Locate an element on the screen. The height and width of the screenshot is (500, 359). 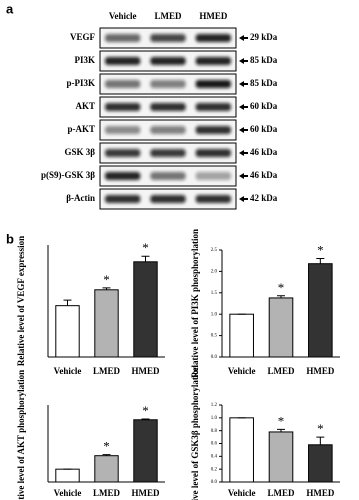
y-axis-label: Relative level of AKT phosphorylation is located at coordinates (21, 435).